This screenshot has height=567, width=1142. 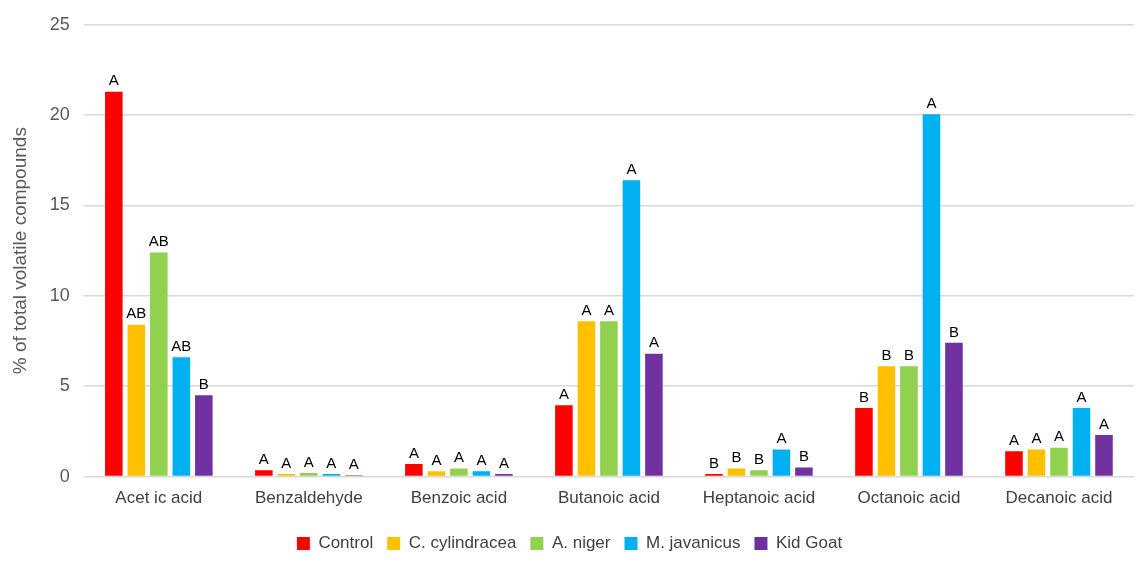 I want to click on y-tick-label: 20, so click(x=59, y=114).